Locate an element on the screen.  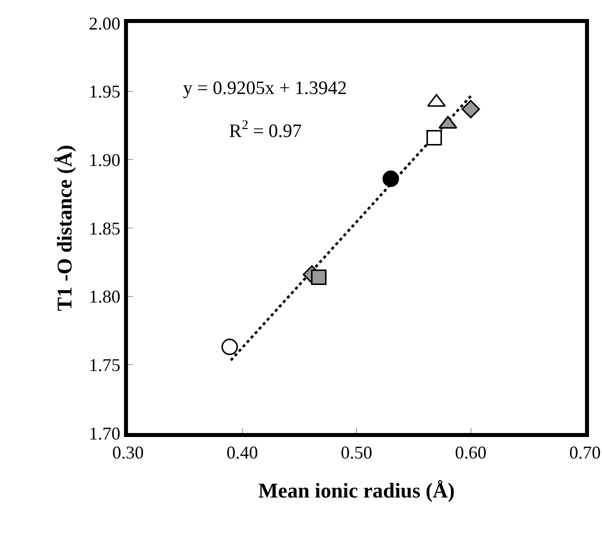
annotation: y = 0.9205x + 1.3942 is located at coordinates (265, 88).